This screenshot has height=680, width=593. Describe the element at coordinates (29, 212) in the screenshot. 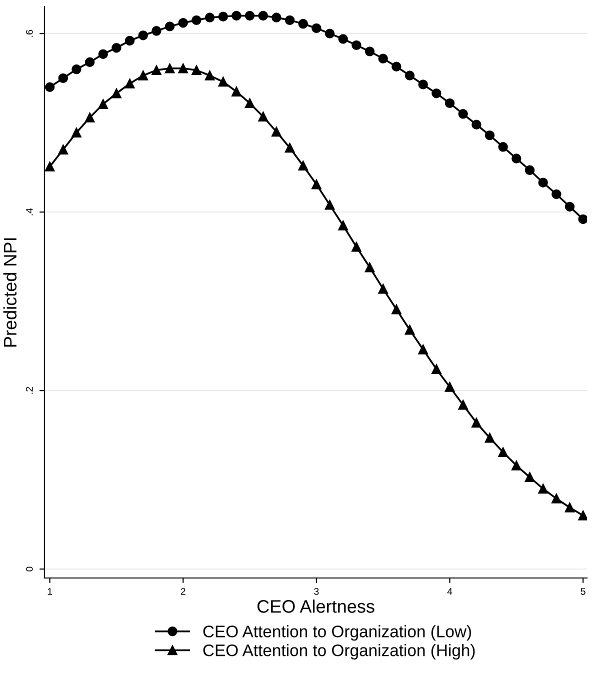

I see `y-tick-label: .4` at that location.